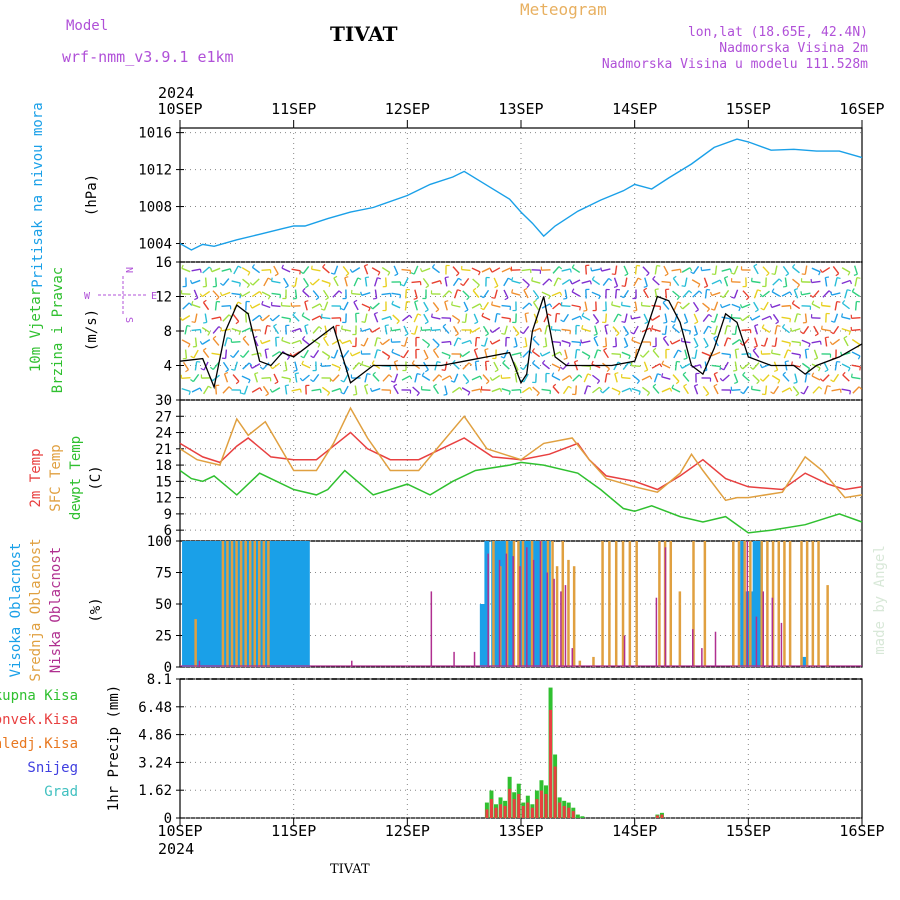 Image resolution: width=900 pixels, height=900 pixels. What do you see at coordinates (163, 637) in the screenshot?
I see `cloud-ytick-label: 25` at bounding box center [163, 637].